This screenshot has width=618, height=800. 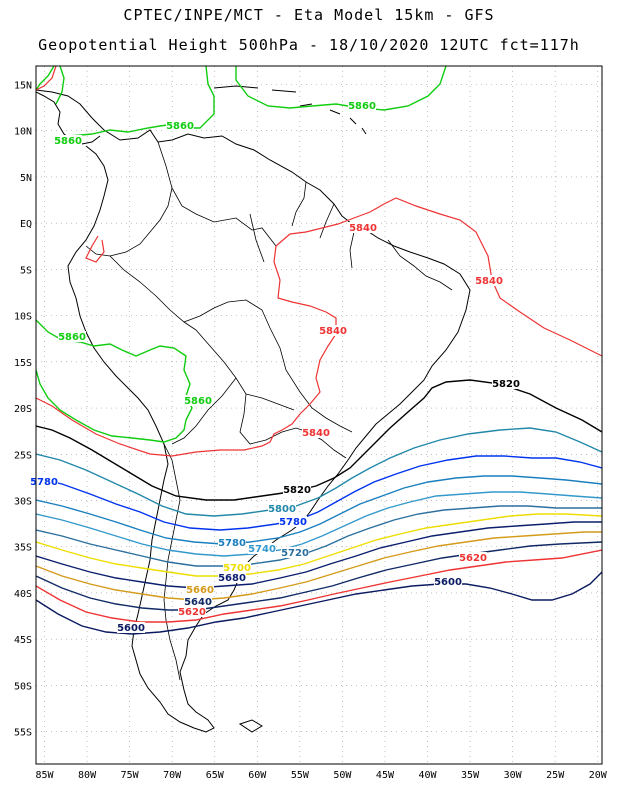 What do you see at coordinates (26, 178) in the screenshot?
I see `lat-tick-label: 5N` at bounding box center [26, 178].